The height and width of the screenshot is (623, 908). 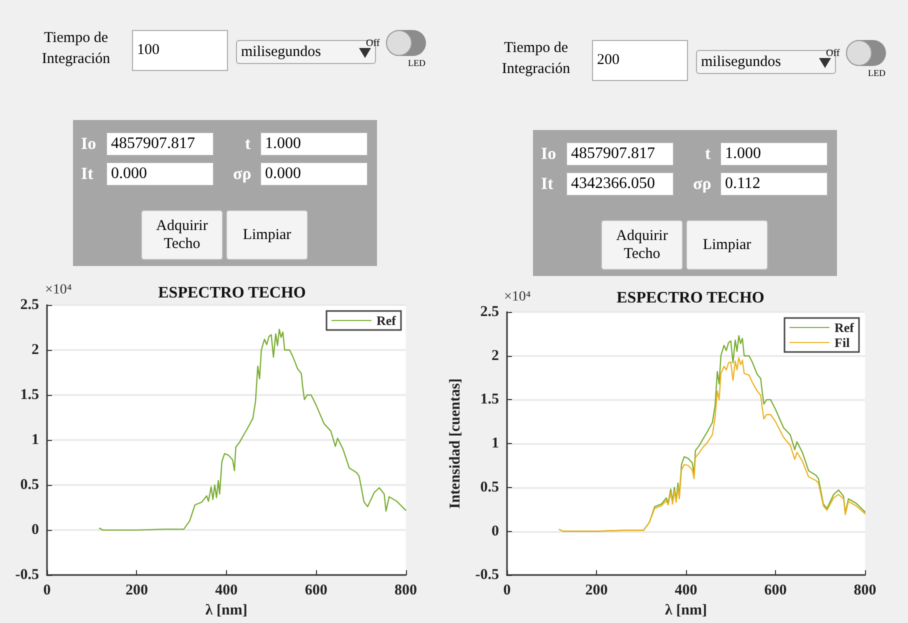 What do you see at coordinates (774, 184) in the screenshot?
I see `text: 0.112` at bounding box center [774, 184].